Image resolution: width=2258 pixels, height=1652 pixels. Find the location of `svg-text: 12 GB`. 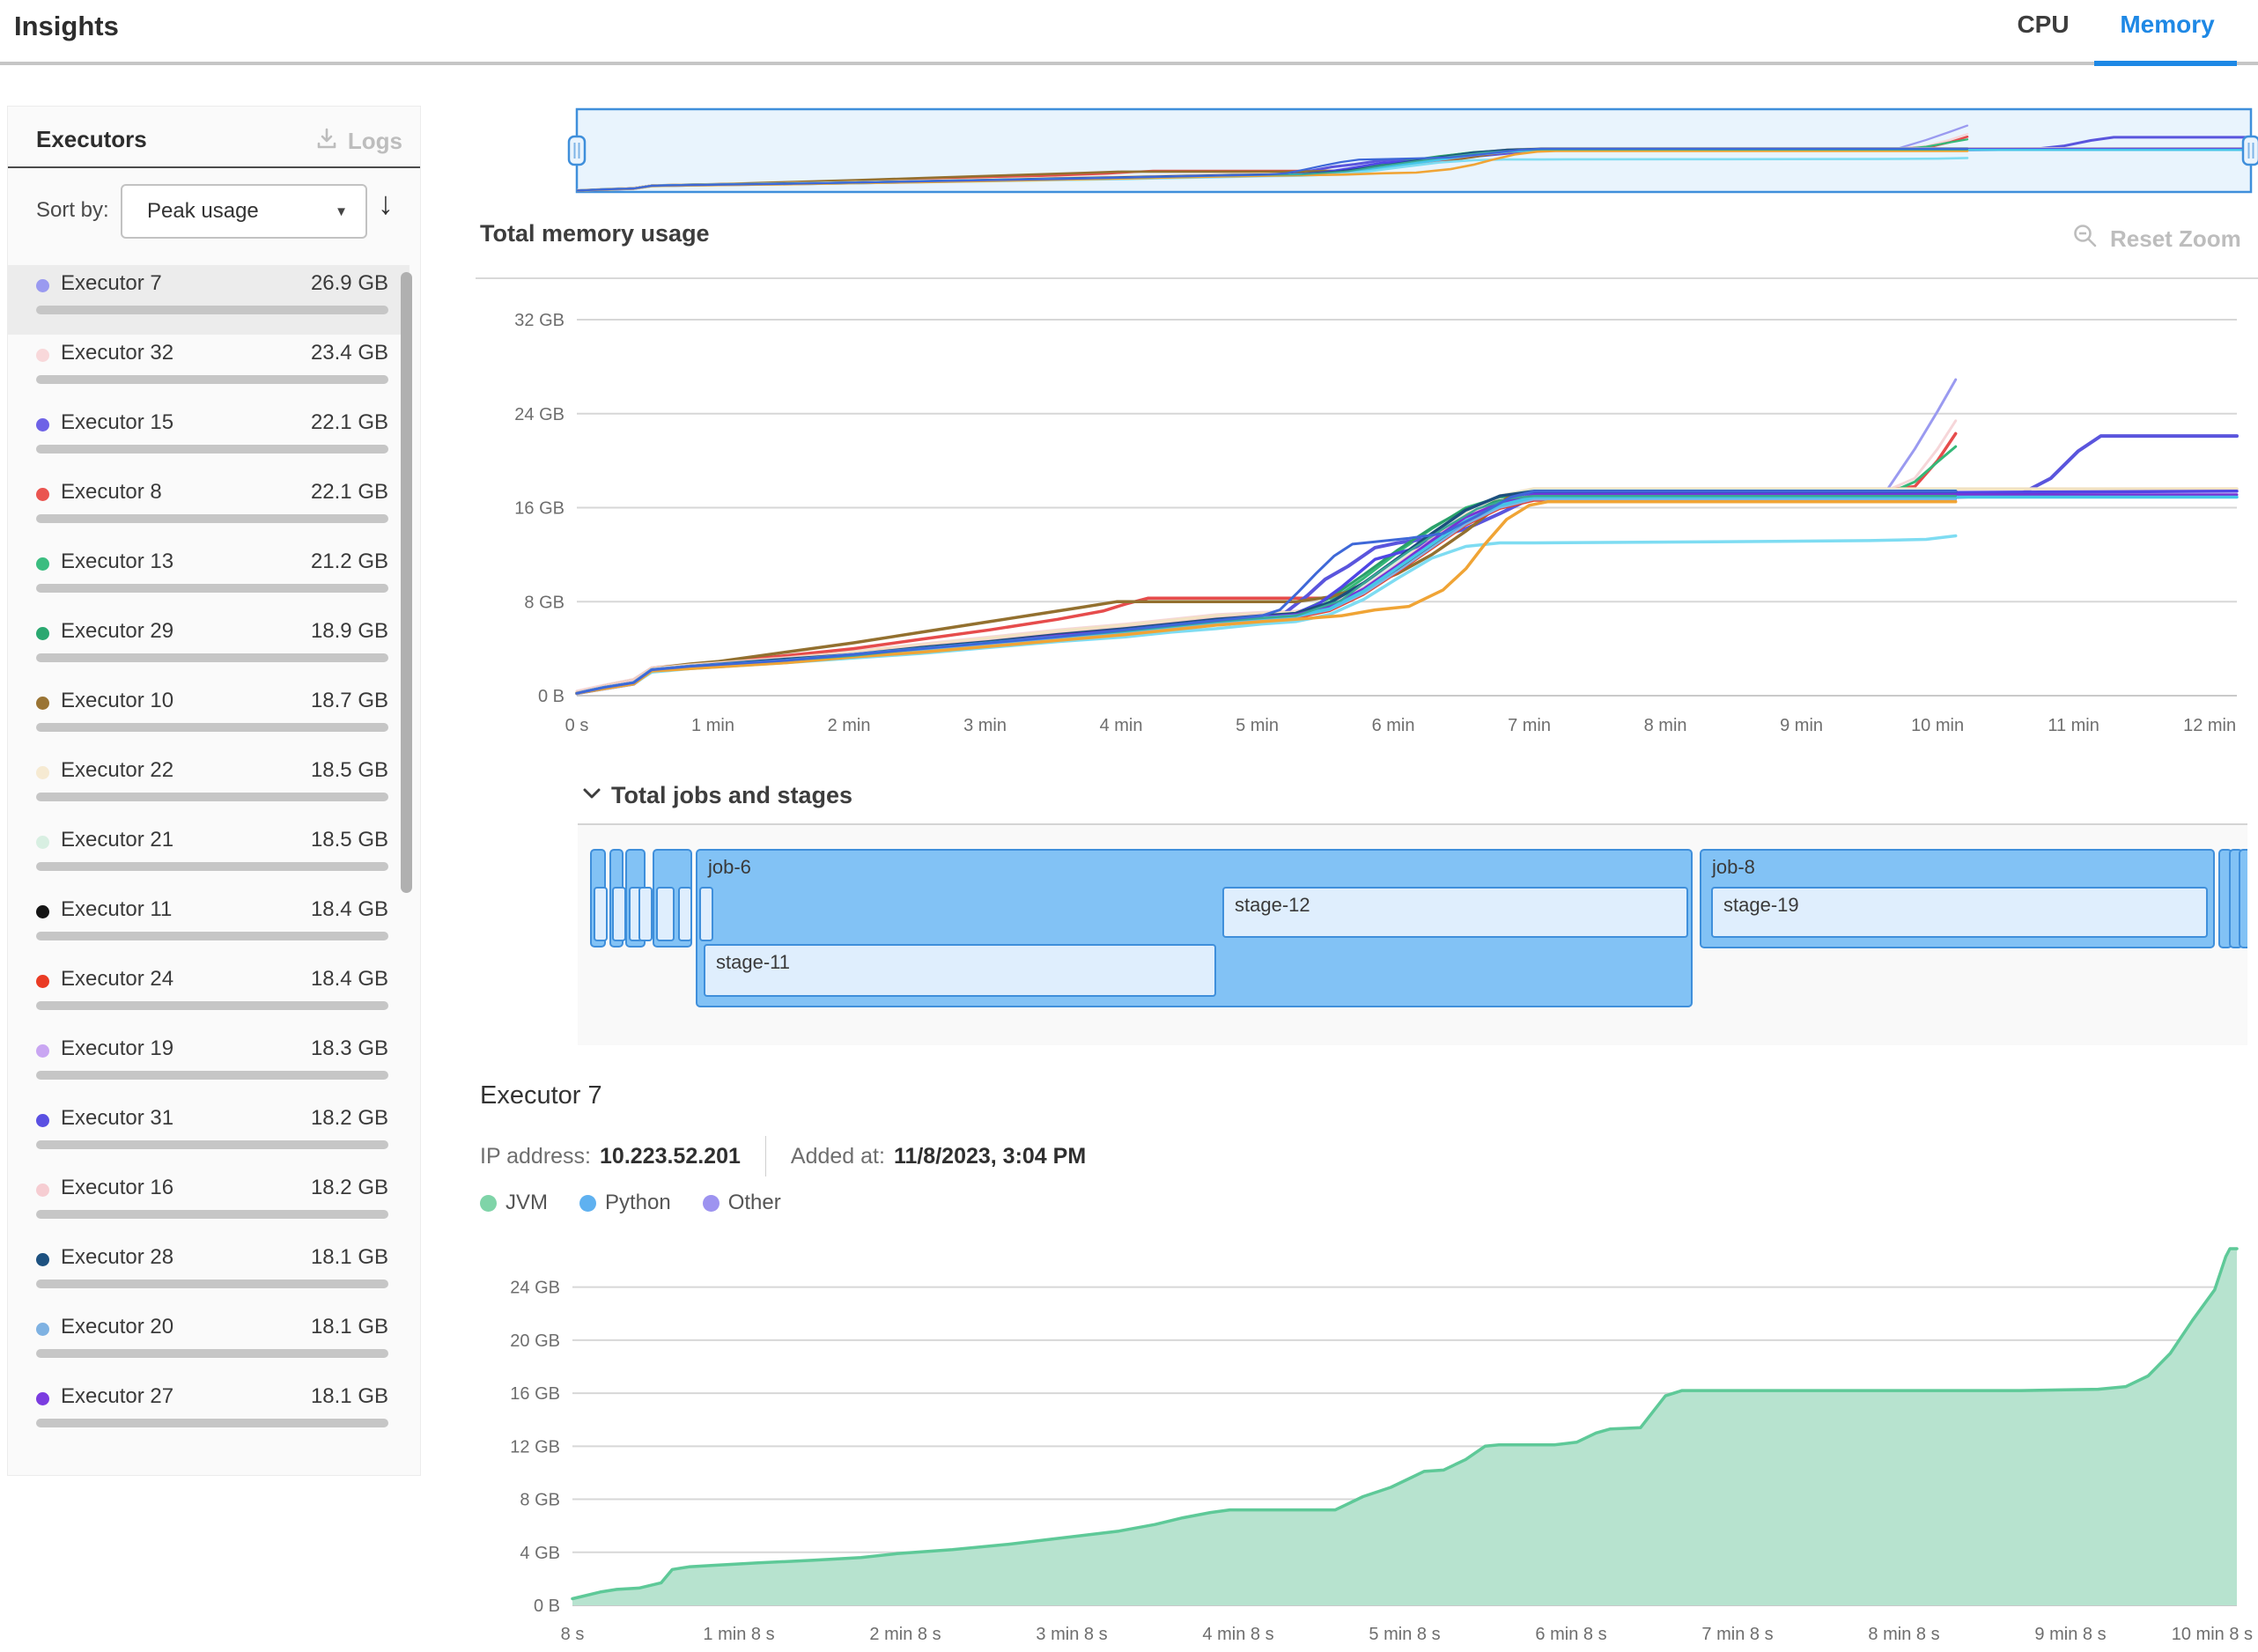

svg-text: 12 GB is located at coordinates (535, 1447).